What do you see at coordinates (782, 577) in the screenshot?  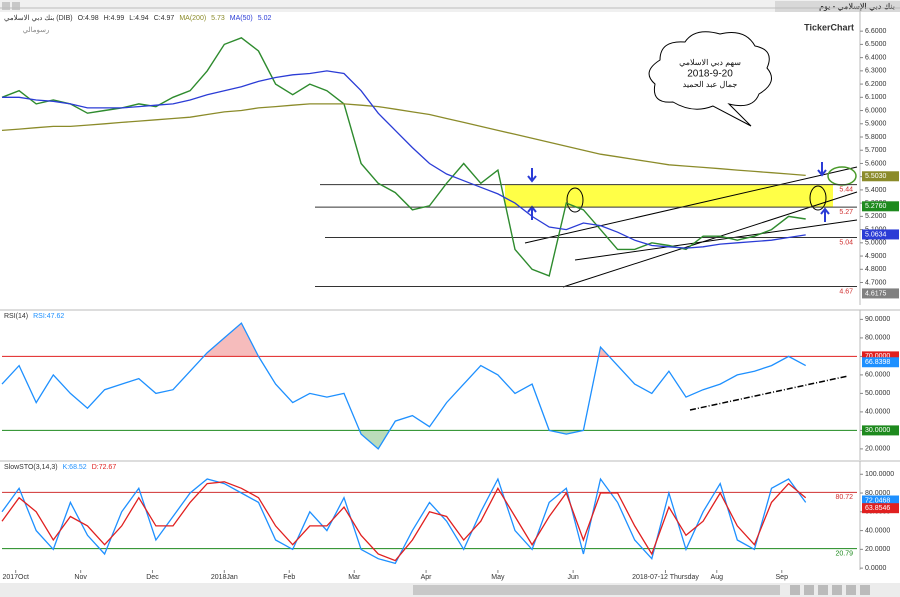 I see `x-tick-label: Sep` at bounding box center [782, 577].